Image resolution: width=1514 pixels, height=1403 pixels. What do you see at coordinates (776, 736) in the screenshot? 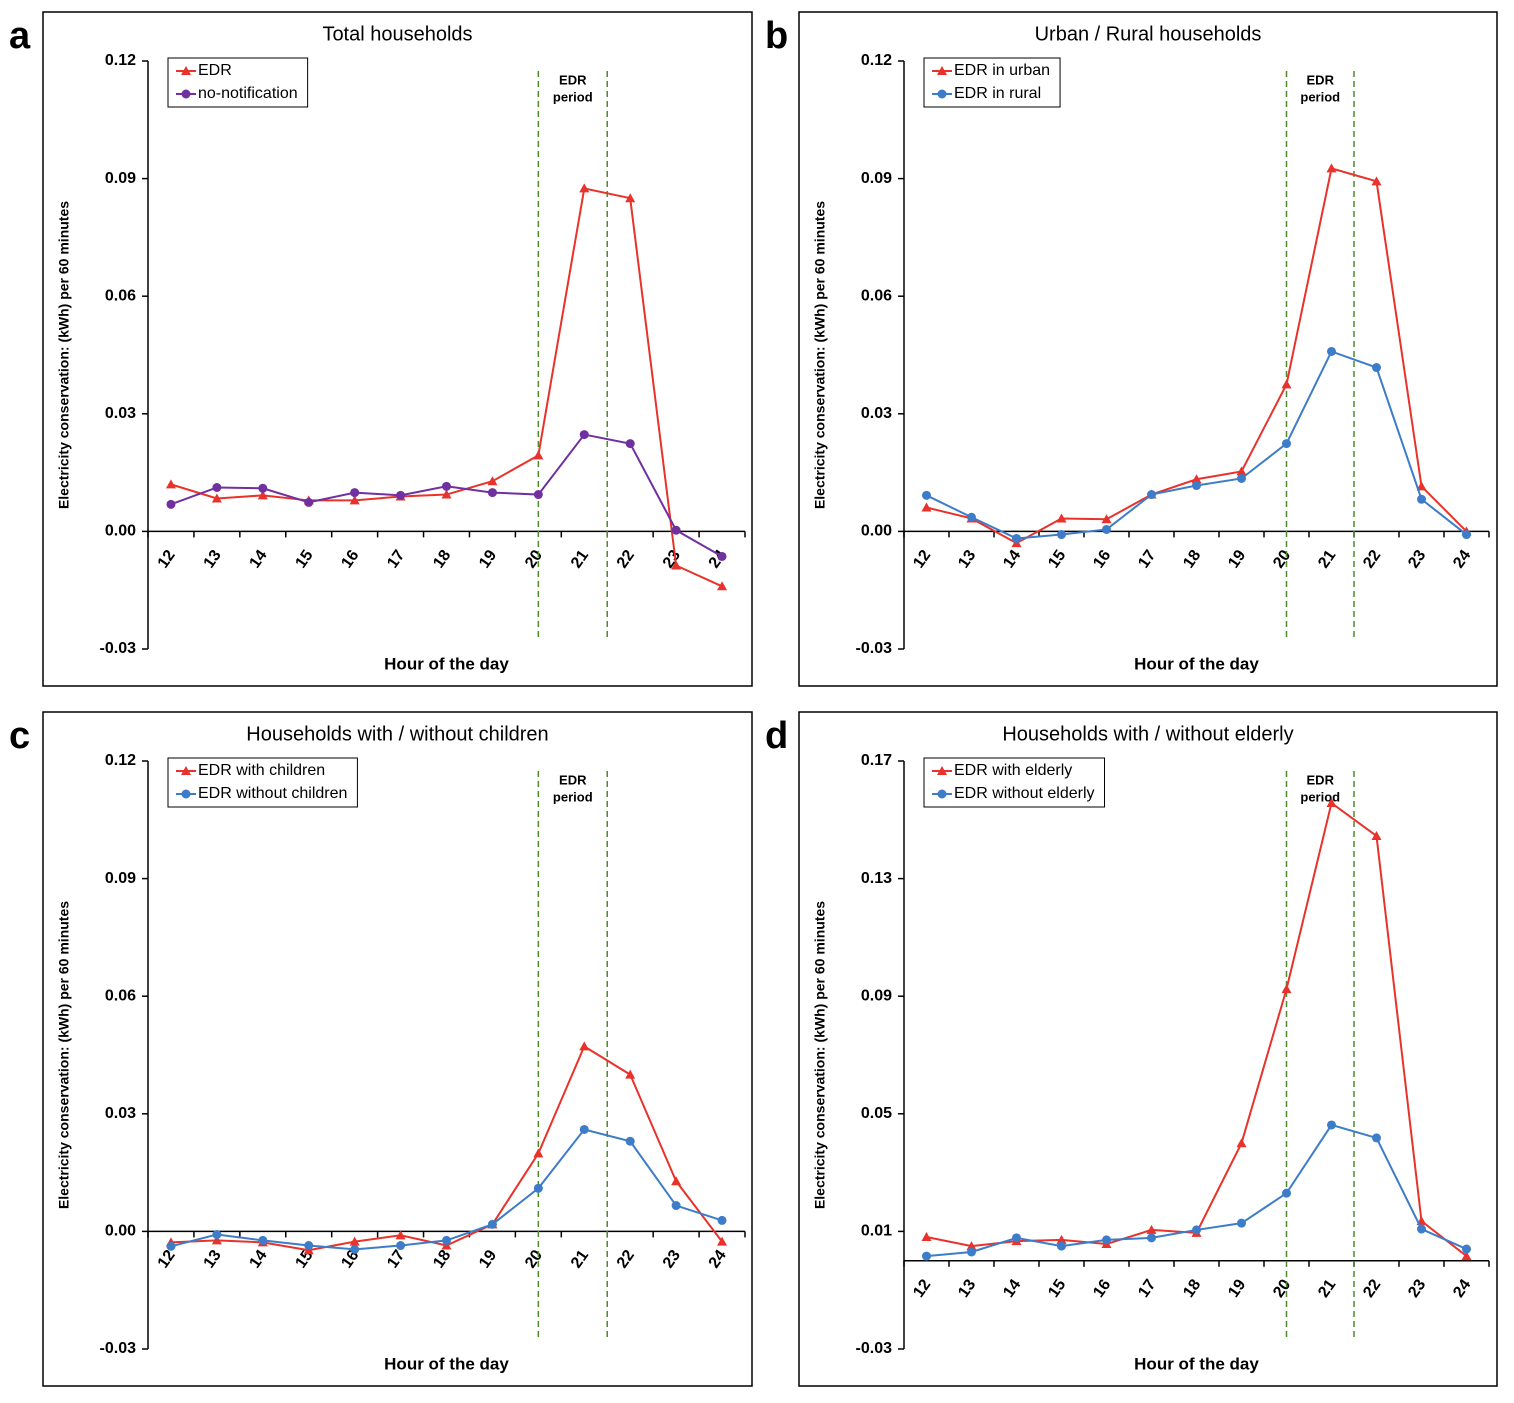
I see `panel-label: d` at bounding box center [776, 736].